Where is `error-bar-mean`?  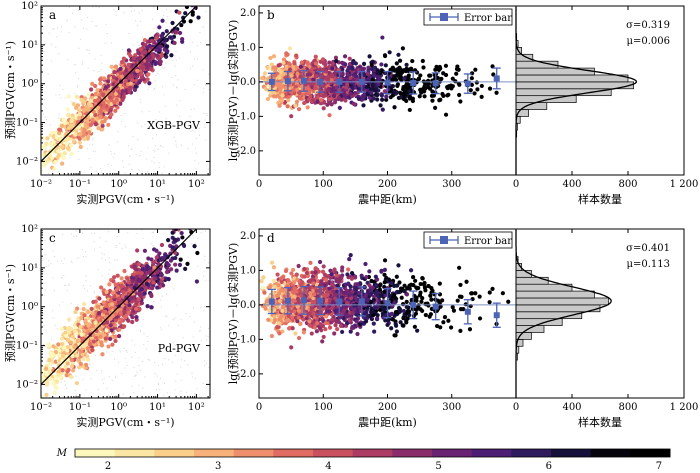
error-bar-mean is located at coordinates (387, 82).